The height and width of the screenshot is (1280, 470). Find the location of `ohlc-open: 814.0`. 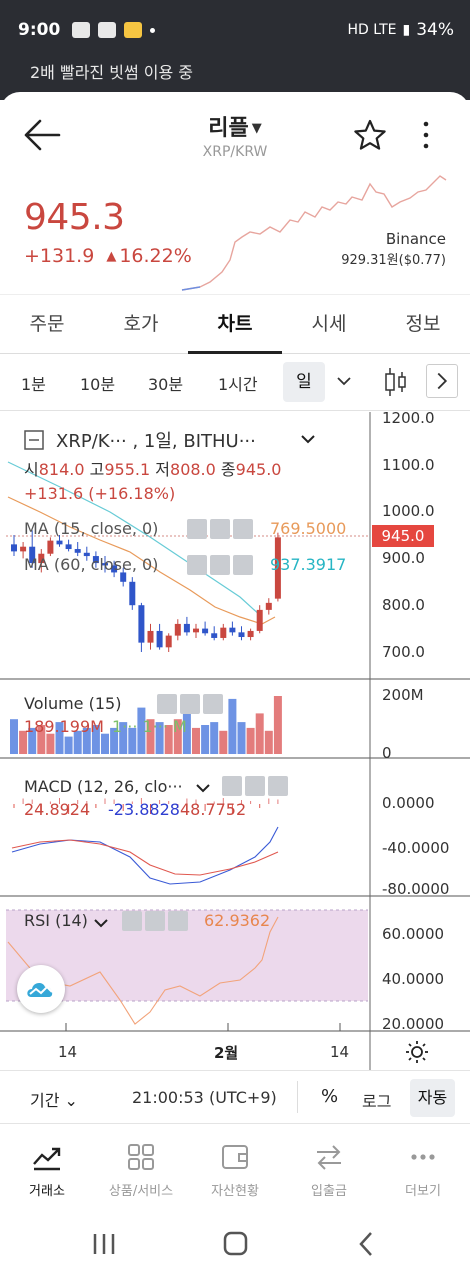

ohlc-open: 814.0 is located at coordinates (61, 469).